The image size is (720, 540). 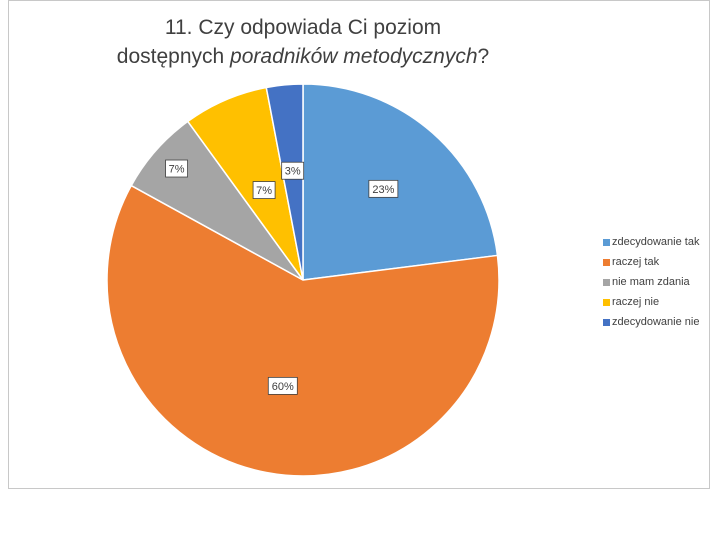 I want to click on legend-label: zdecydowanie nie, so click(x=656, y=322).